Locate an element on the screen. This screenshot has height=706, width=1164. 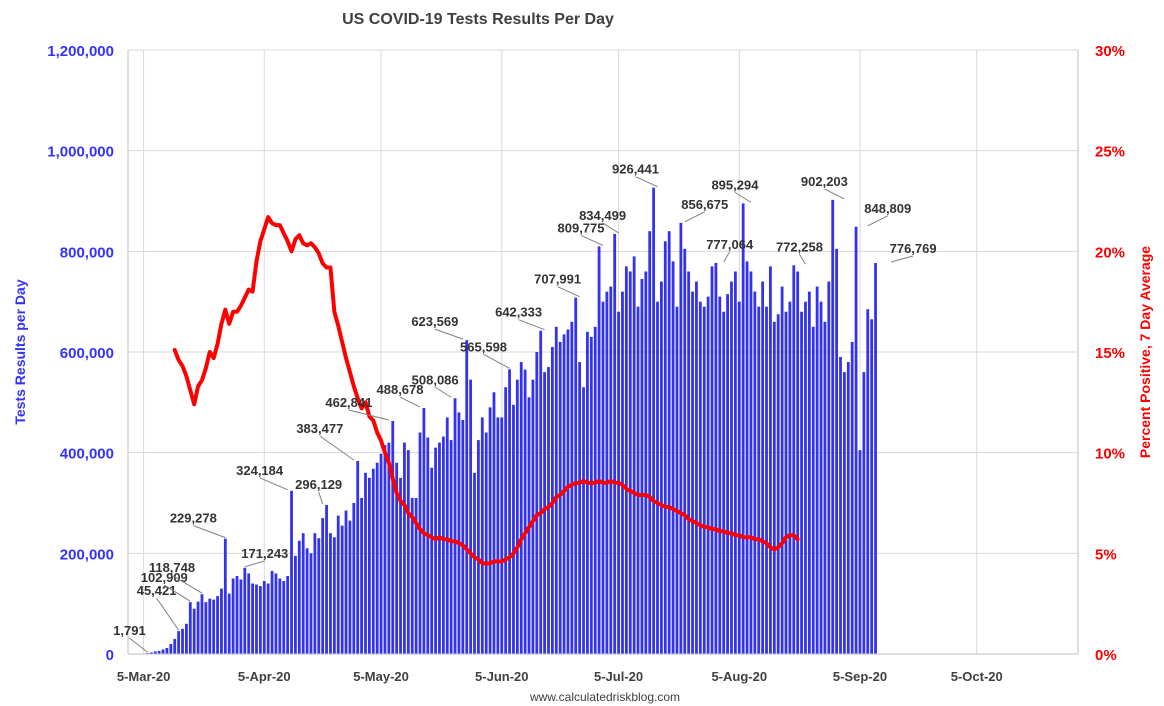
y-tick-label: 800,000 is located at coordinates (87, 252).